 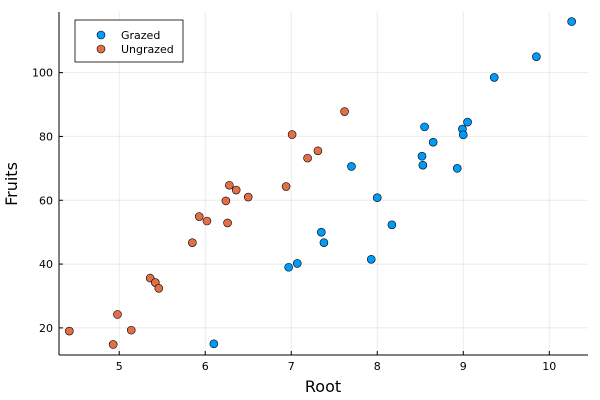 What do you see at coordinates (101, 35) in the screenshot?
I see `legend-marker-grazed` at bounding box center [101, 35].